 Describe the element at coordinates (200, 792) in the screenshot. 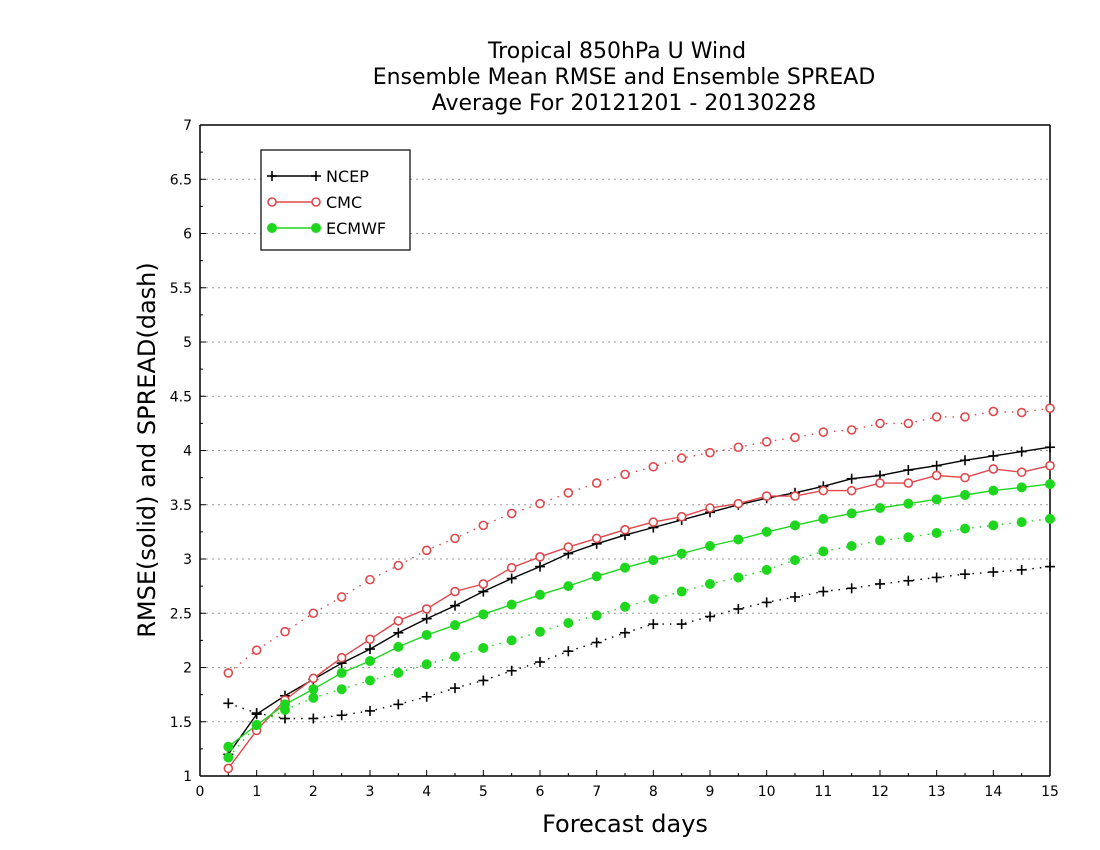

I see `x-tick-label: 0` at that location.